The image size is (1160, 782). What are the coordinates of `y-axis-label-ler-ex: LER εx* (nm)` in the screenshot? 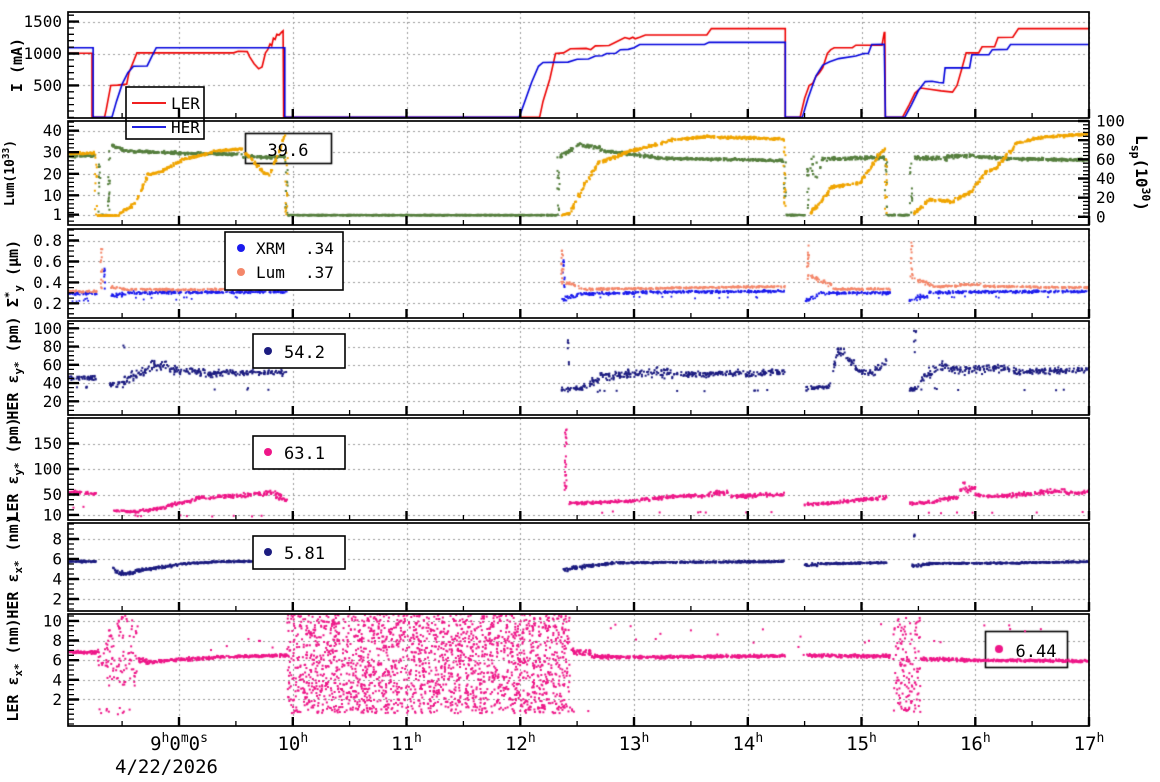 It's located at (14, 669).